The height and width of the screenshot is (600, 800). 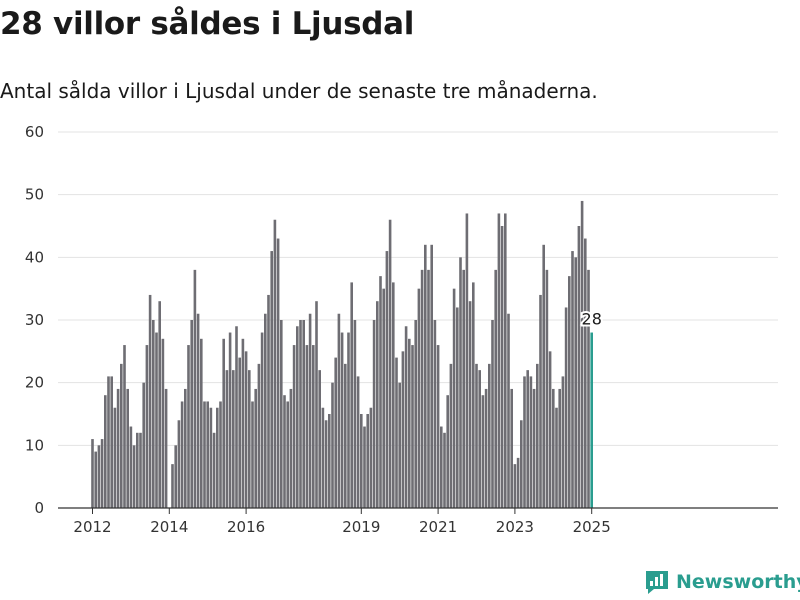 What do you see at coordinates (207, 24) in the screenshot?
I see `chart-title: 28 villor såldes i Ljusdal` at bounding box center [207, 24].